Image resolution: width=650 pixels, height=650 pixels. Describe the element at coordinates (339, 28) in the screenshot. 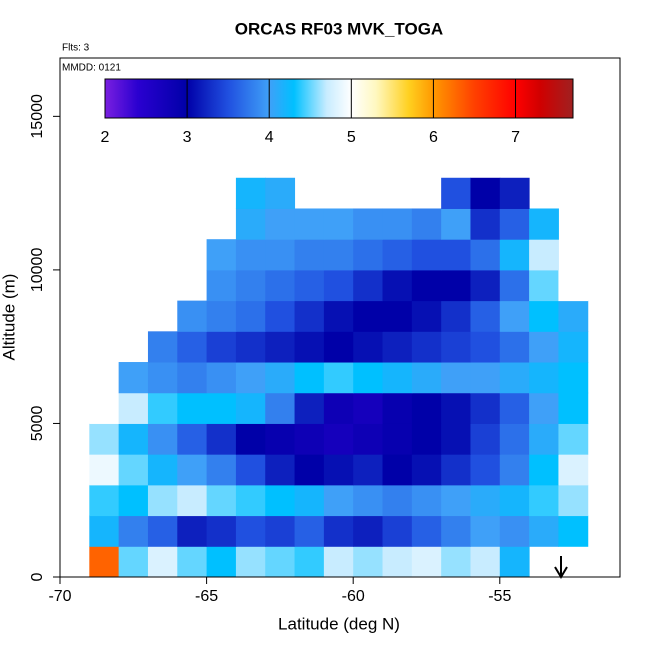

I see `chart-title: ORCAS RF03 MVK_TOGA` at that location.